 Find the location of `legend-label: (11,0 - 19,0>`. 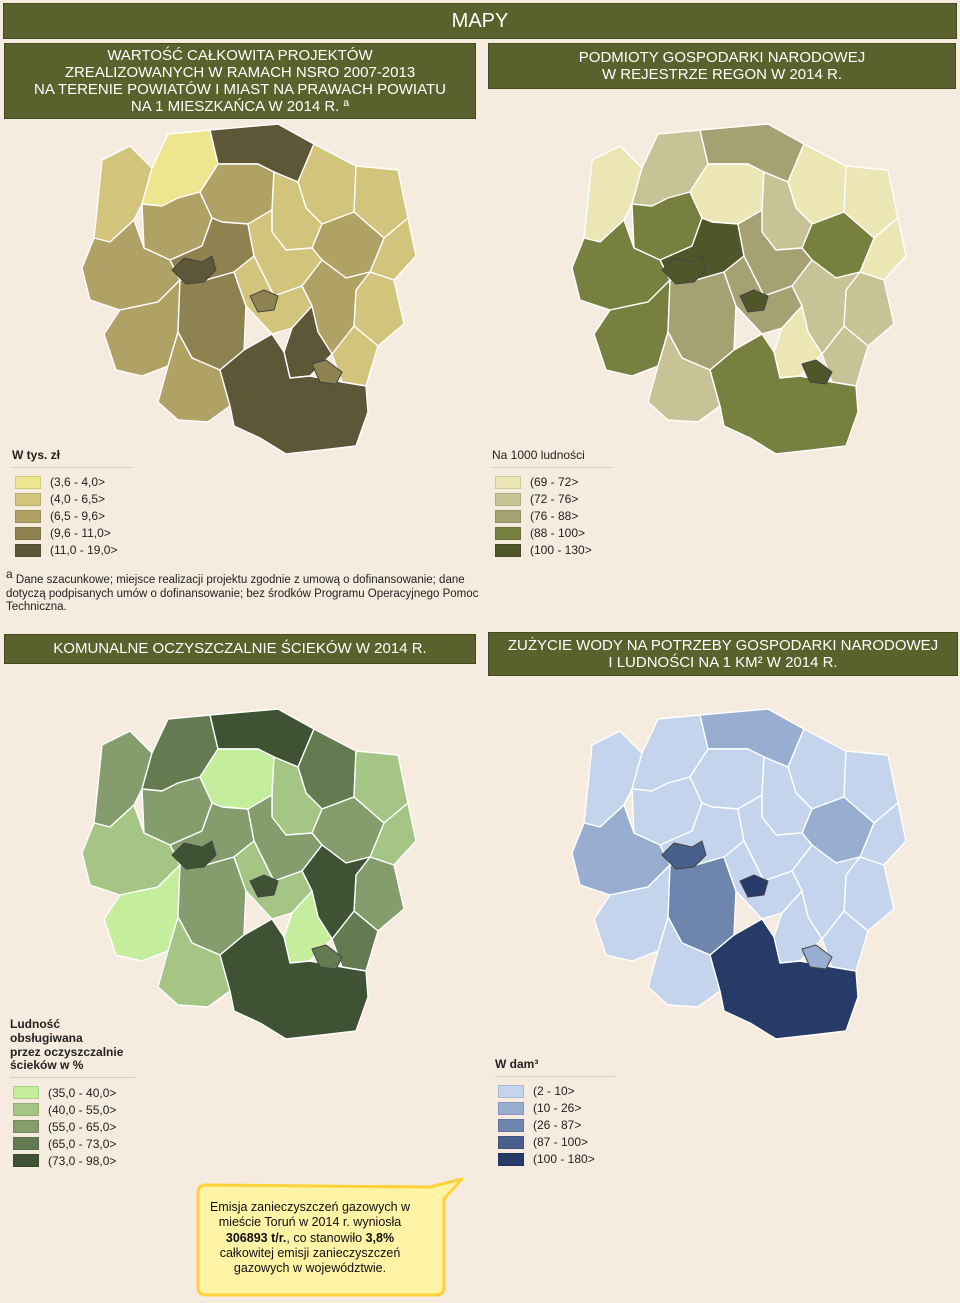

legend-label: (11,0 - 19,0> is located at coordinates (84, 550).